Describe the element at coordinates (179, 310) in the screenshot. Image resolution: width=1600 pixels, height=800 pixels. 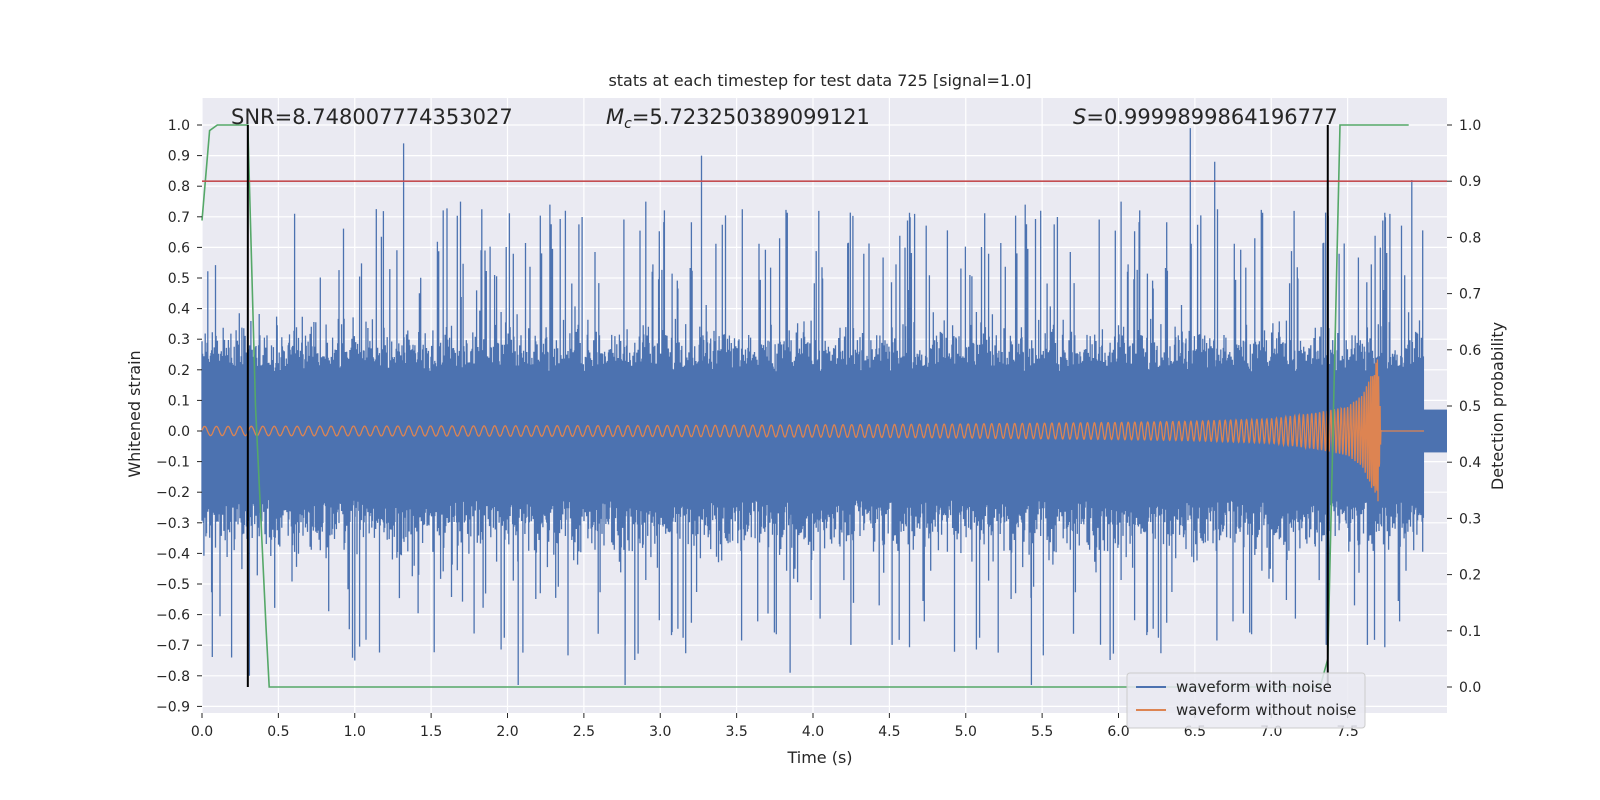
I see `y-tick-label: 0.4` at that location.